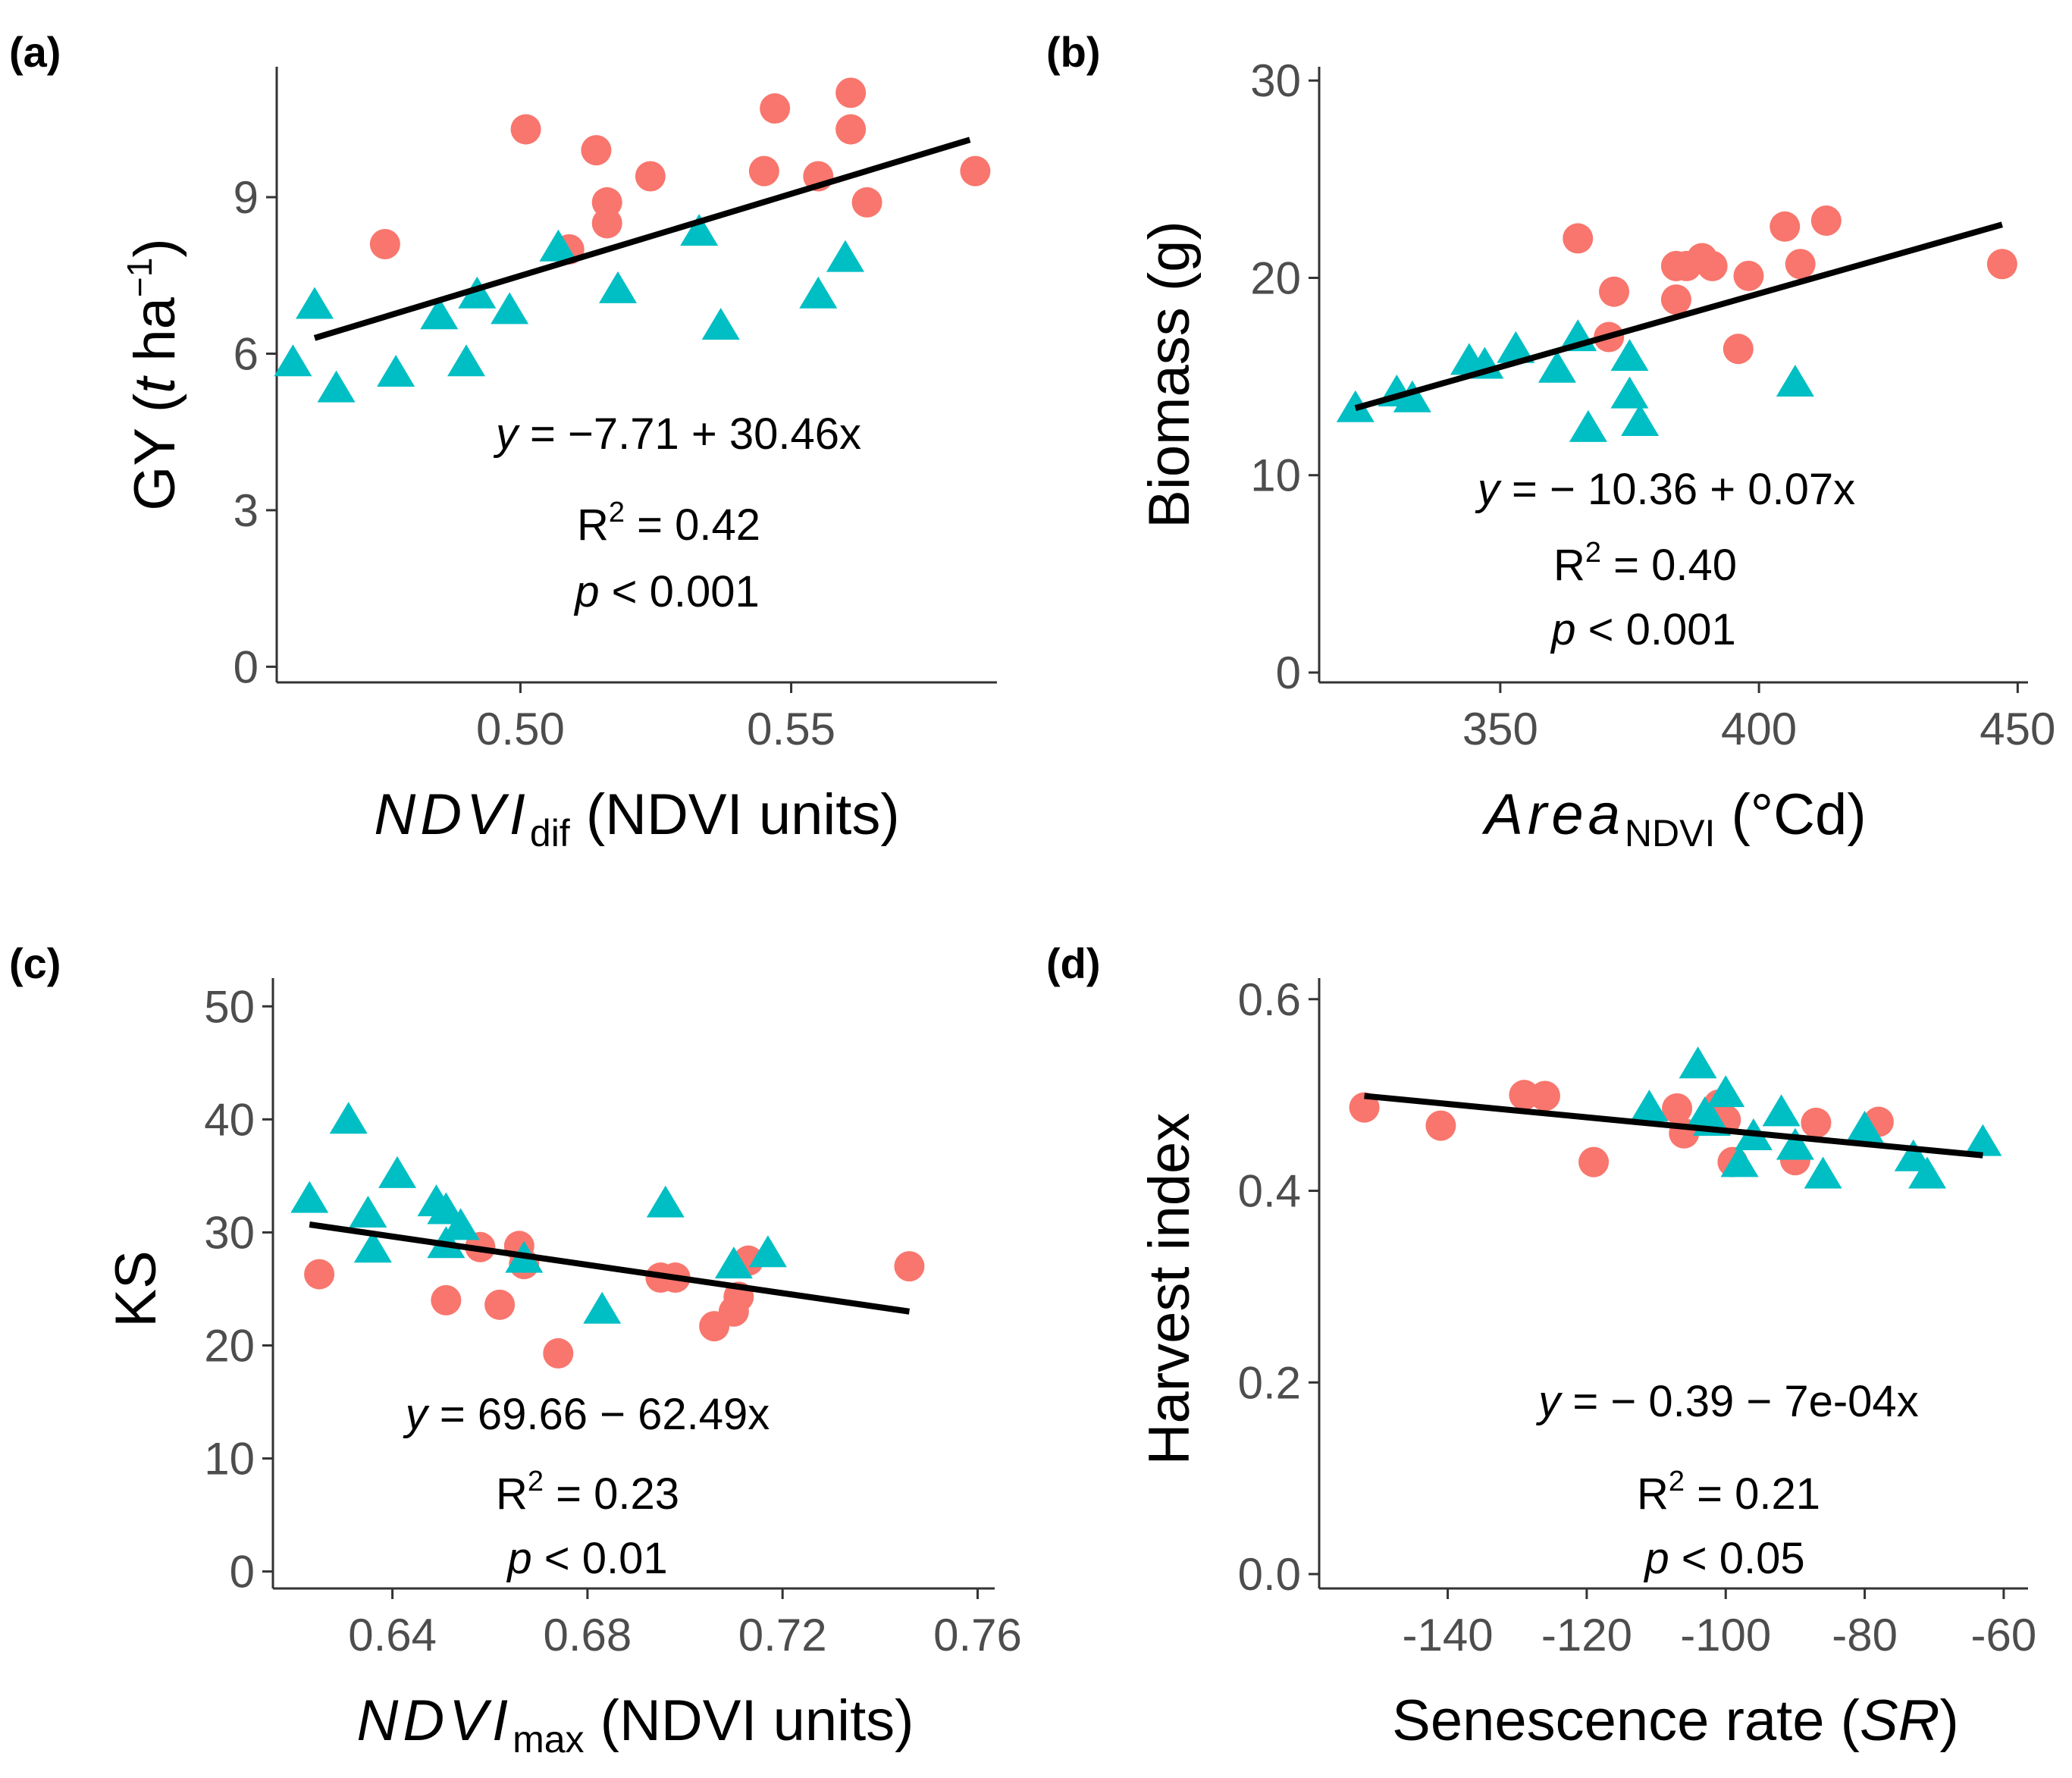 Image resolution: width=2072 pixels, height=1778 pixels. I want to click on x-tick-label: -120, so click(1587, 1635).